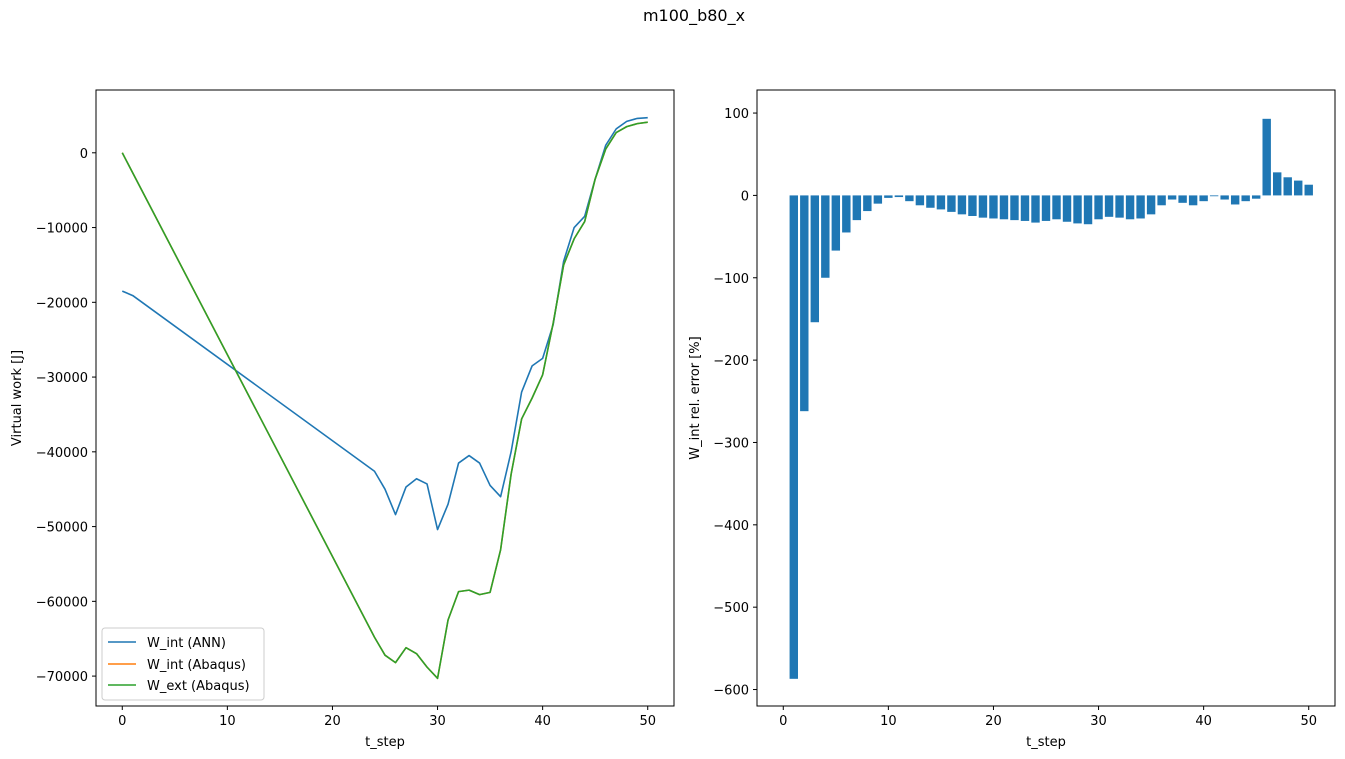  I want to click on line-chart-y-tick-label: −40000, so click(62, 453).